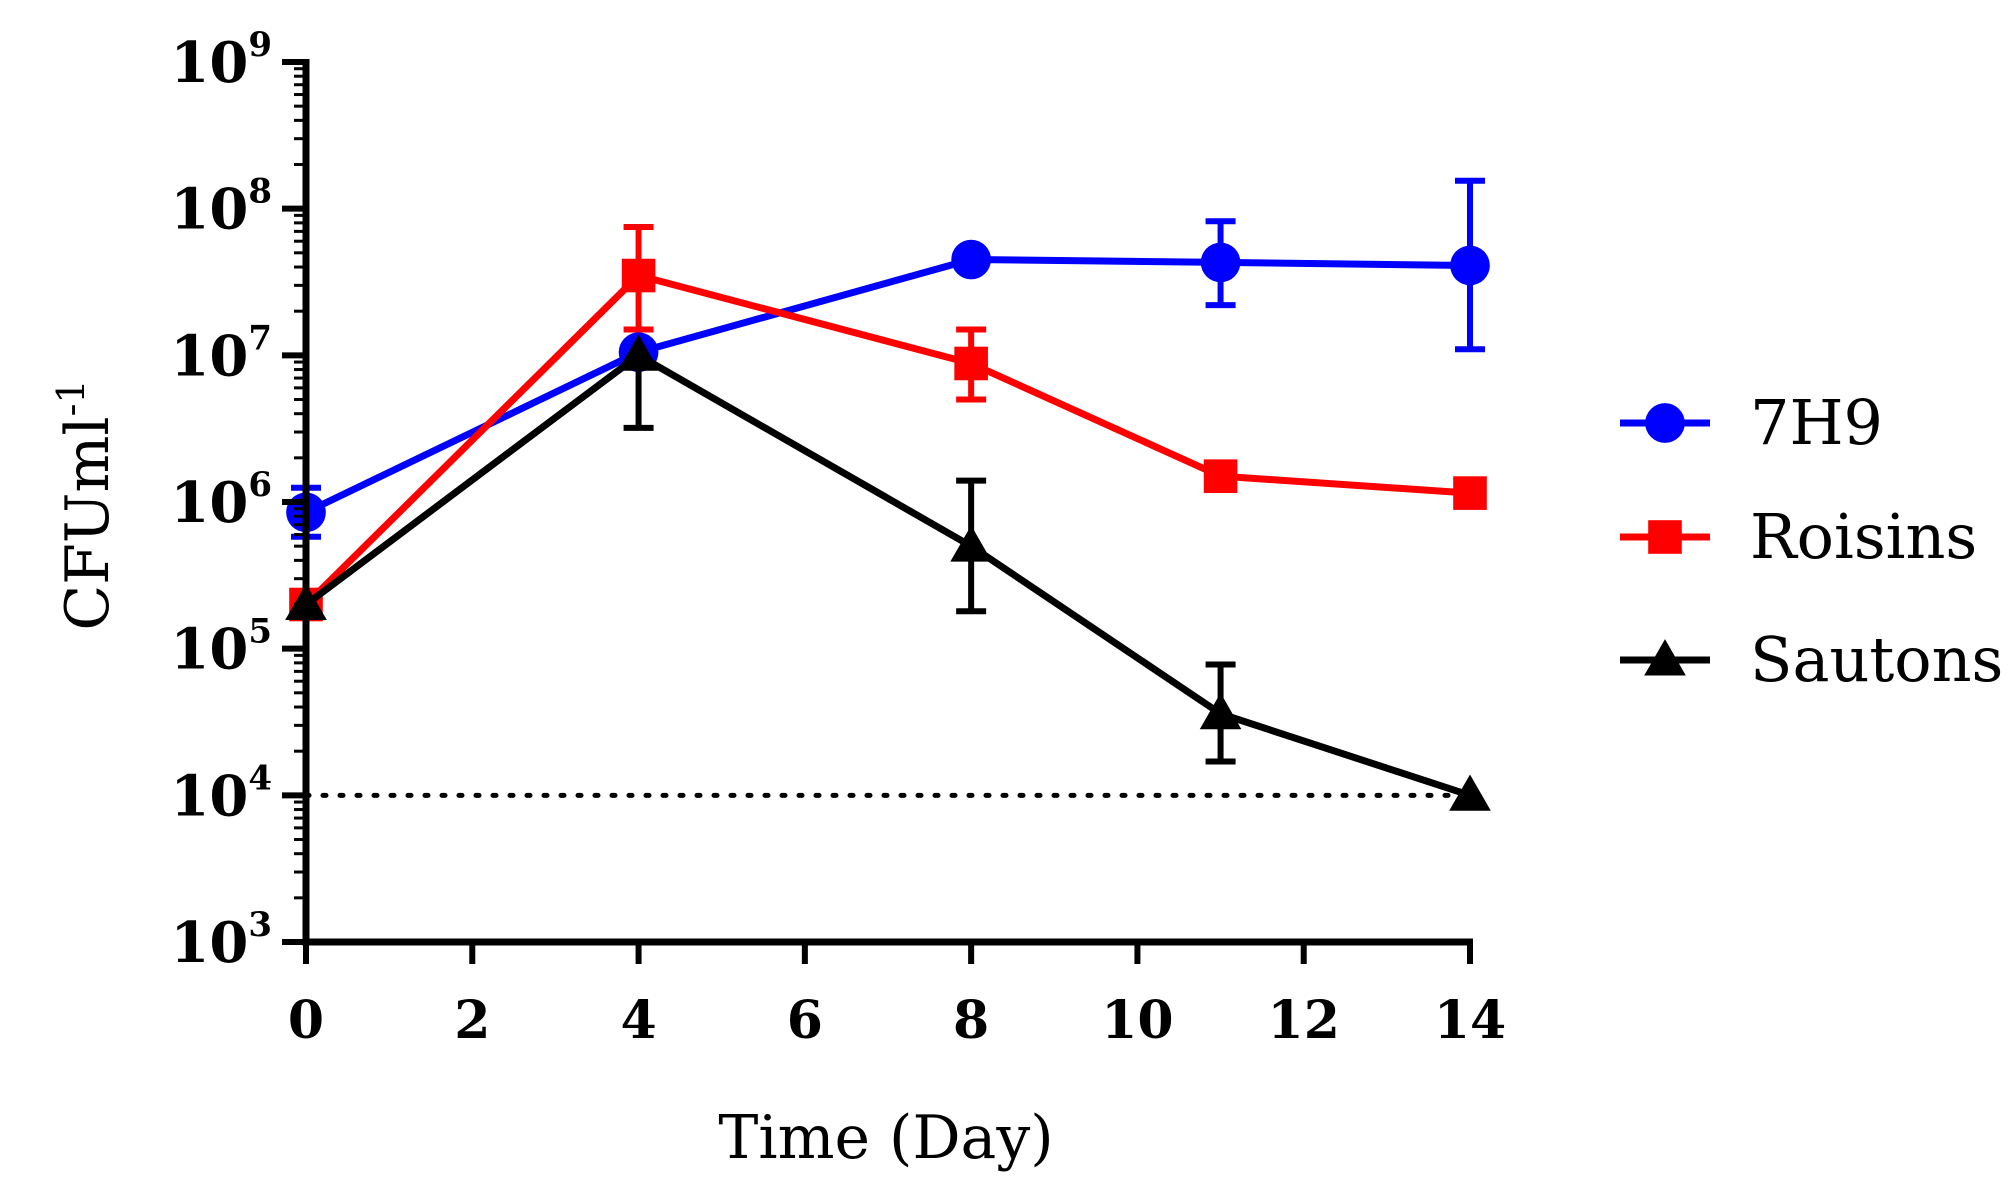 This screenshot has height=1204, width=2016. I want to click on y-tick-label: 10⁹, so click(221, 60).